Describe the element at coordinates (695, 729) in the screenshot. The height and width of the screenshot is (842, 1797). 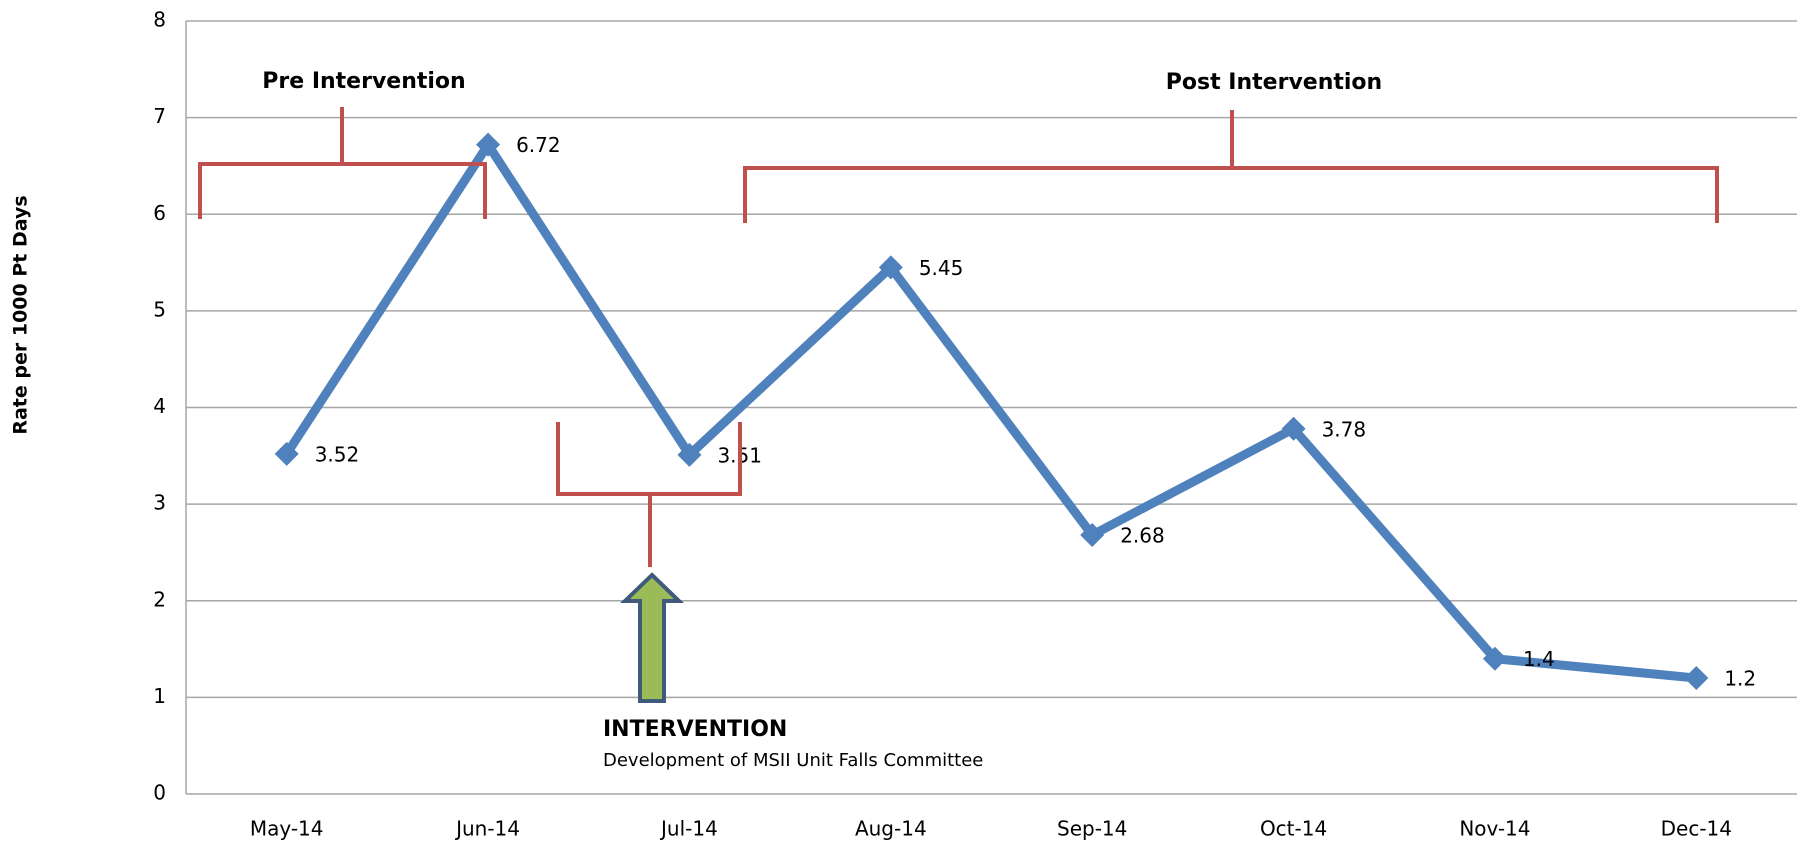
I see `intervention-label: INTERVENTION` at that location.